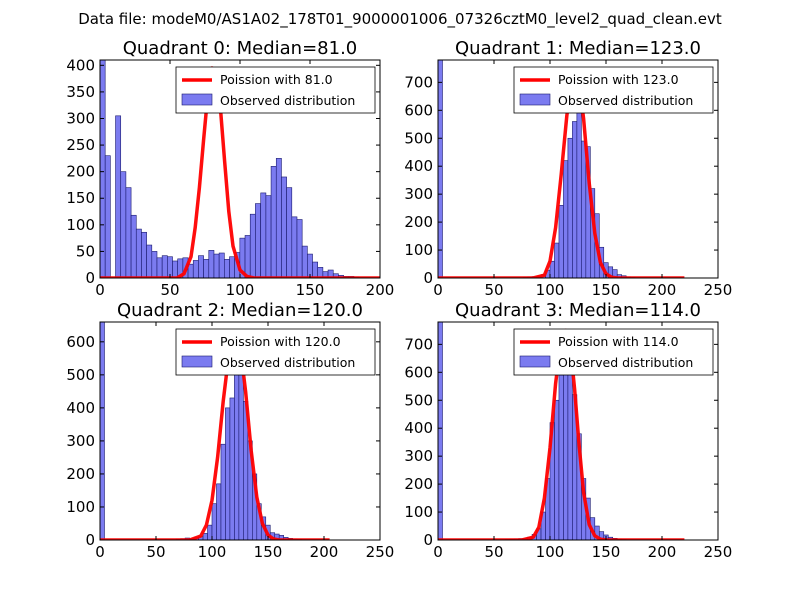  What do you see at coordinates (618, 79) in the screenshot?
I see `legend-label-poisson: Poission with 123.0` at bounding box center [618, 79].